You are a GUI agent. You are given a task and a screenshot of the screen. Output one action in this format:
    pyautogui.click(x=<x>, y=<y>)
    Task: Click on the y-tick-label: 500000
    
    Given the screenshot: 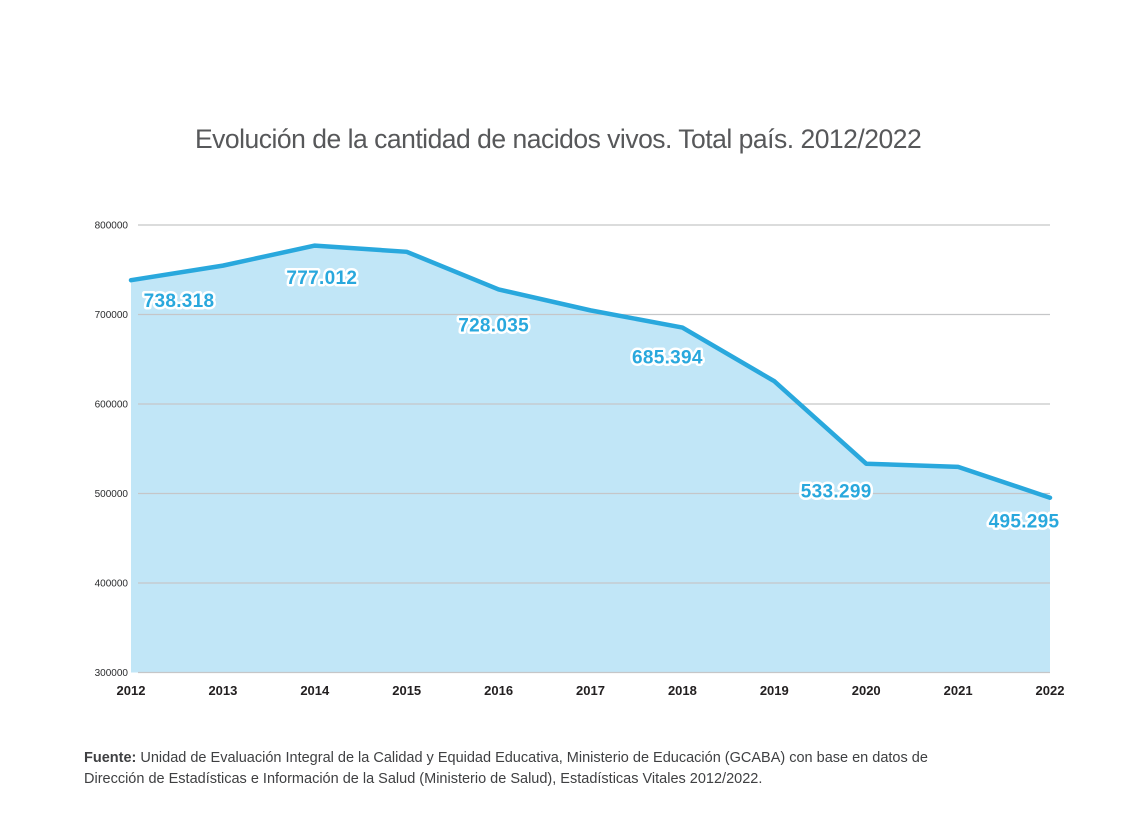 What is the action you would take?
    pyautogui.click(x=112, y=494)
    